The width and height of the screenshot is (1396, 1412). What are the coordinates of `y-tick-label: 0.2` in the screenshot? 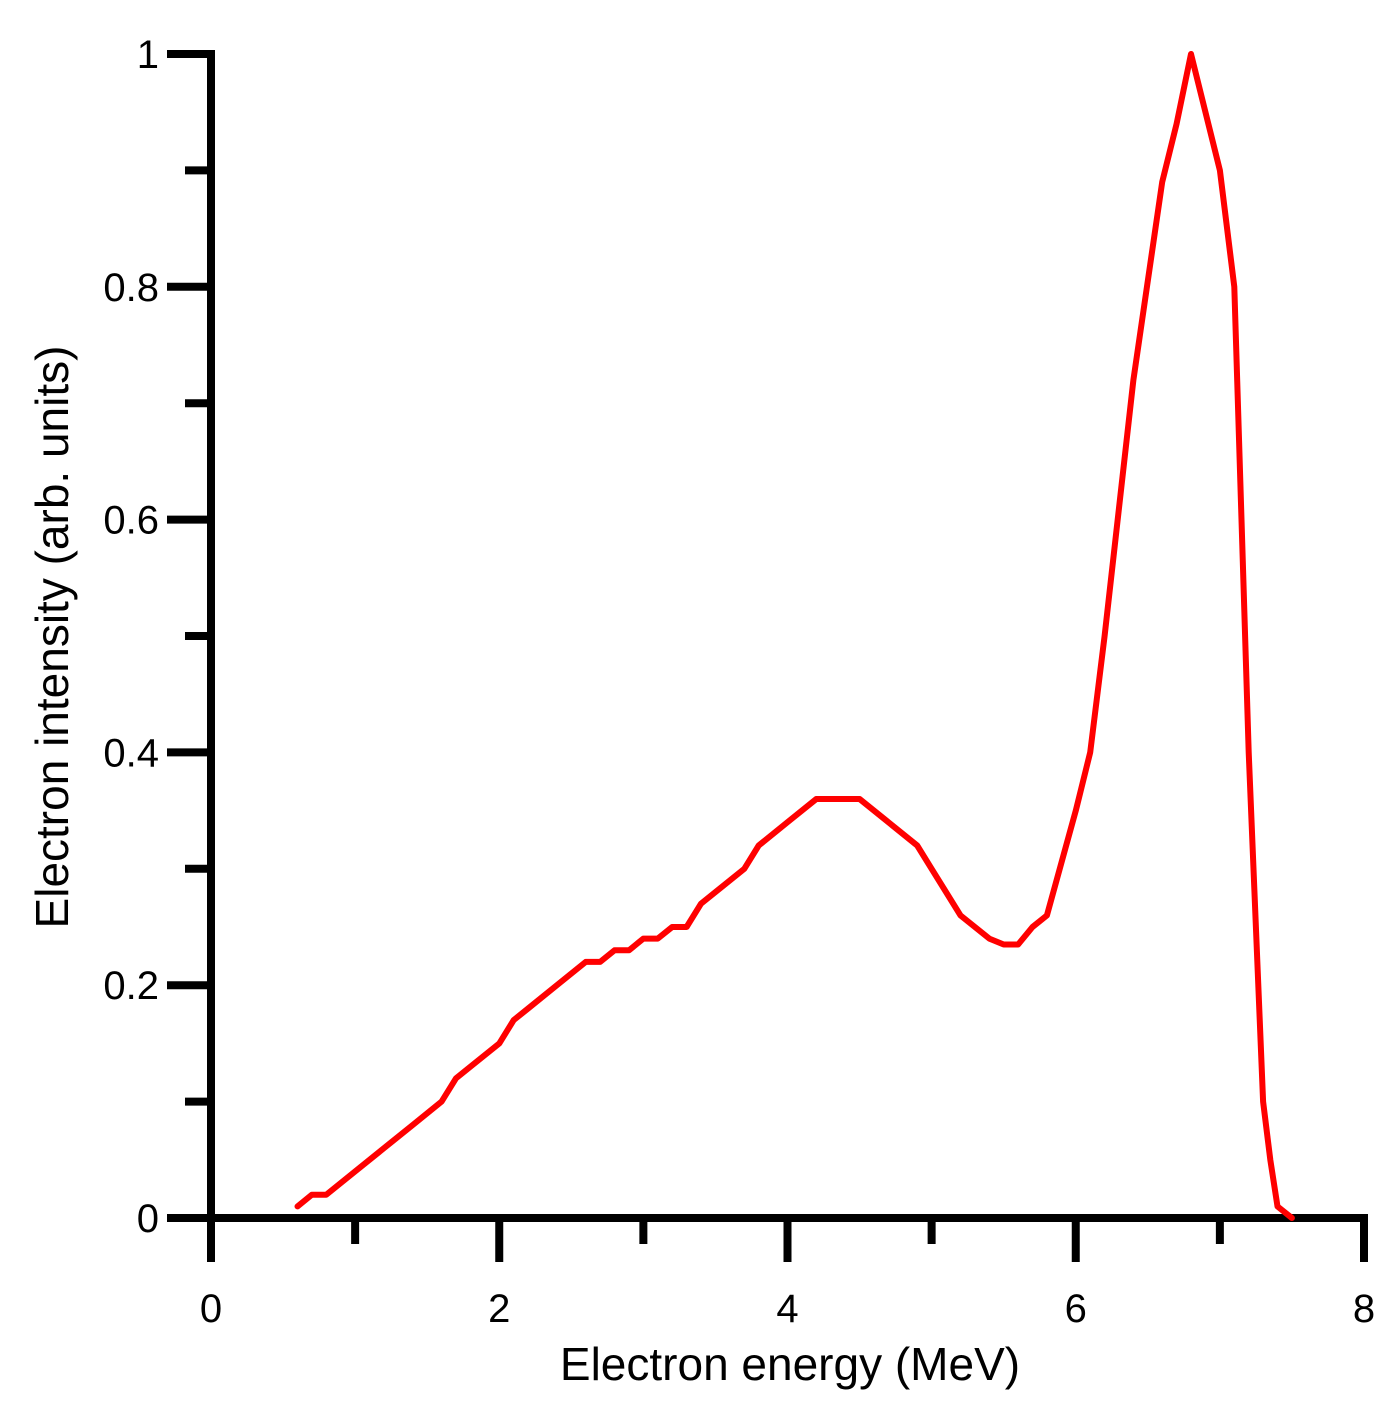 It's located at (131, 986).